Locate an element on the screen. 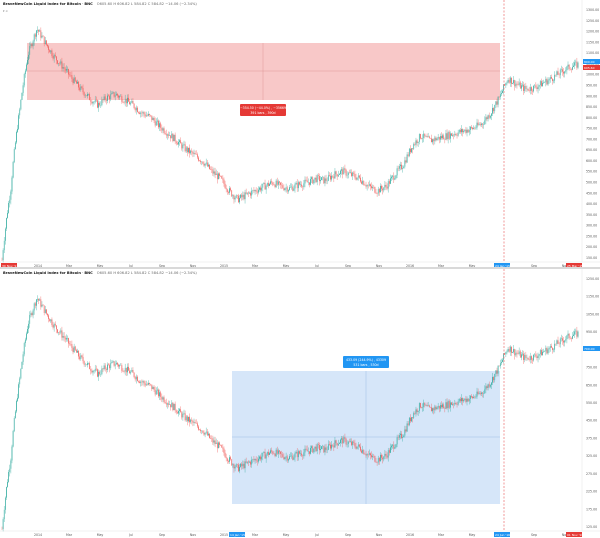 The height and width of the screenshot is (538, 600). y-tick-label: 1150.00 is located at coordinates (592, 42).